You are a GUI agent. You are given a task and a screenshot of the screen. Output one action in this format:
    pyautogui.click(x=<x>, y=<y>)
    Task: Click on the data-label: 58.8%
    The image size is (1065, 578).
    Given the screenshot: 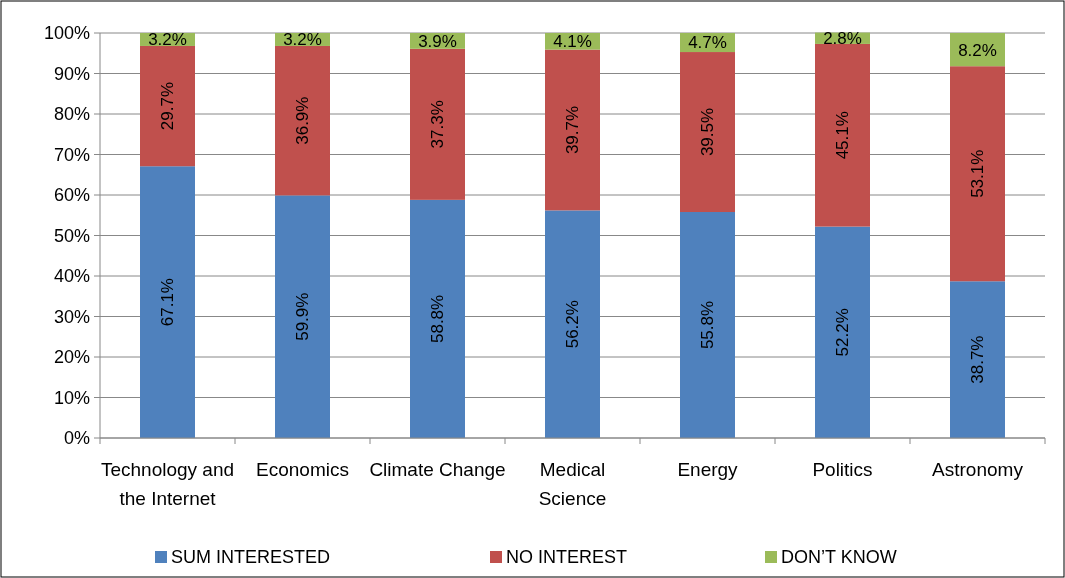 What is the action you would take?
    pyautogui.click(x=438, y=319)
    